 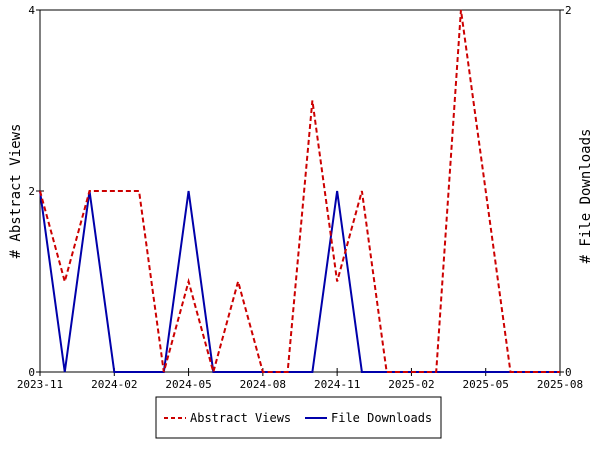 I want to click on x-tick-label: 2024-05, so click(x=188, y=384).